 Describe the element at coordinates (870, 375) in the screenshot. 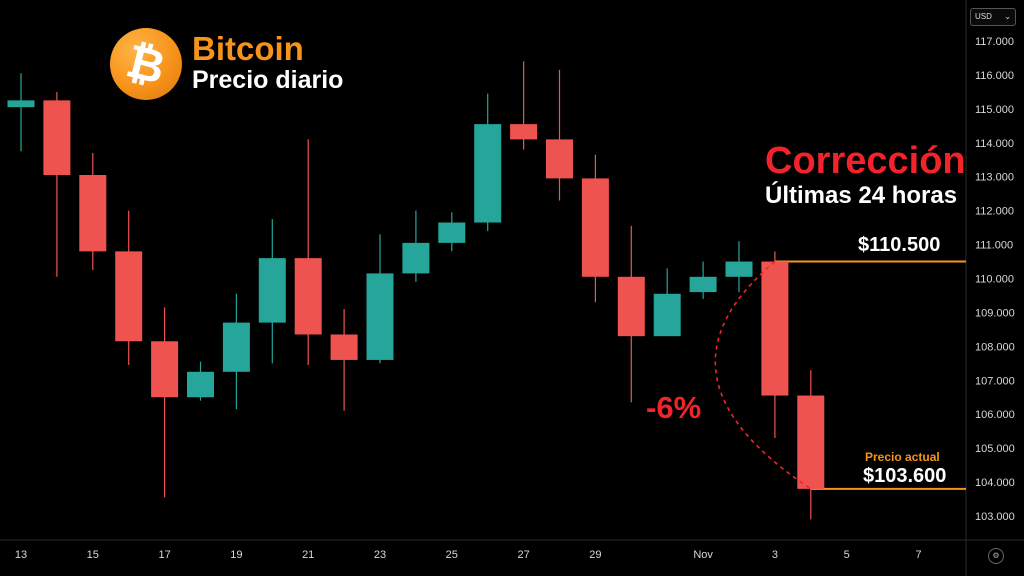

I see `price-levels` at that location.